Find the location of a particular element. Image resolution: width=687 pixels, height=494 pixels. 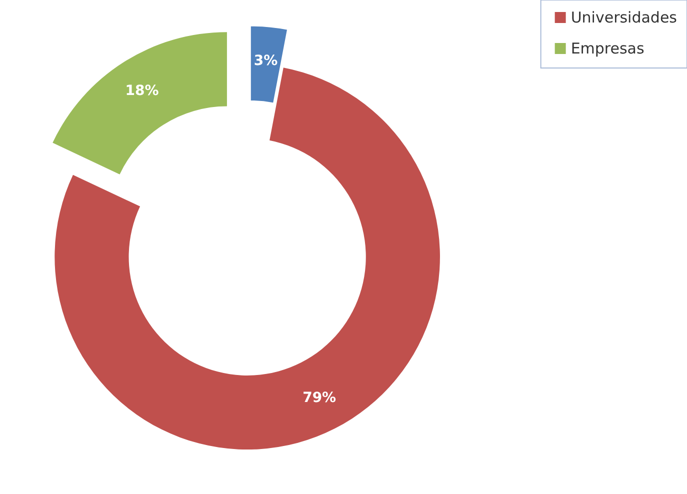

data-label: 79% is located at coordinates (319, 398).